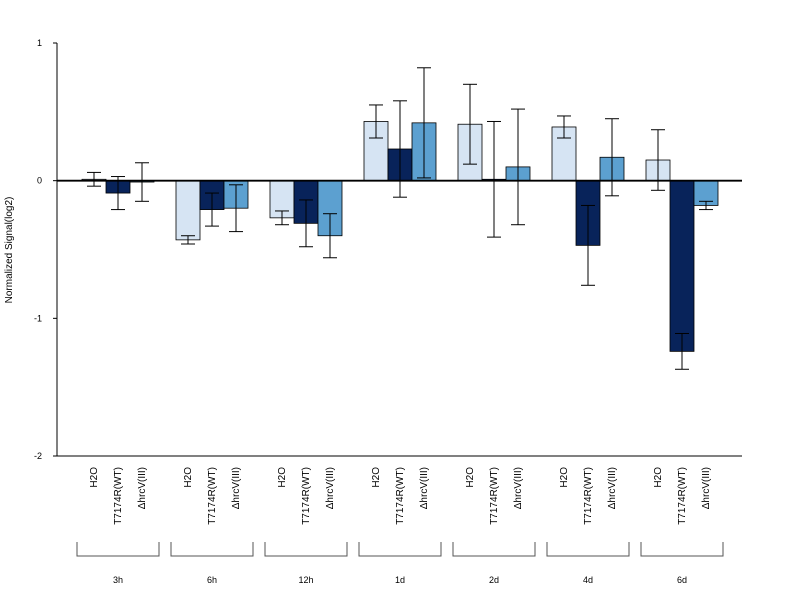 This screenshot has height=600, width=800. I want to click on group-label: 12h, so click(305, 580).